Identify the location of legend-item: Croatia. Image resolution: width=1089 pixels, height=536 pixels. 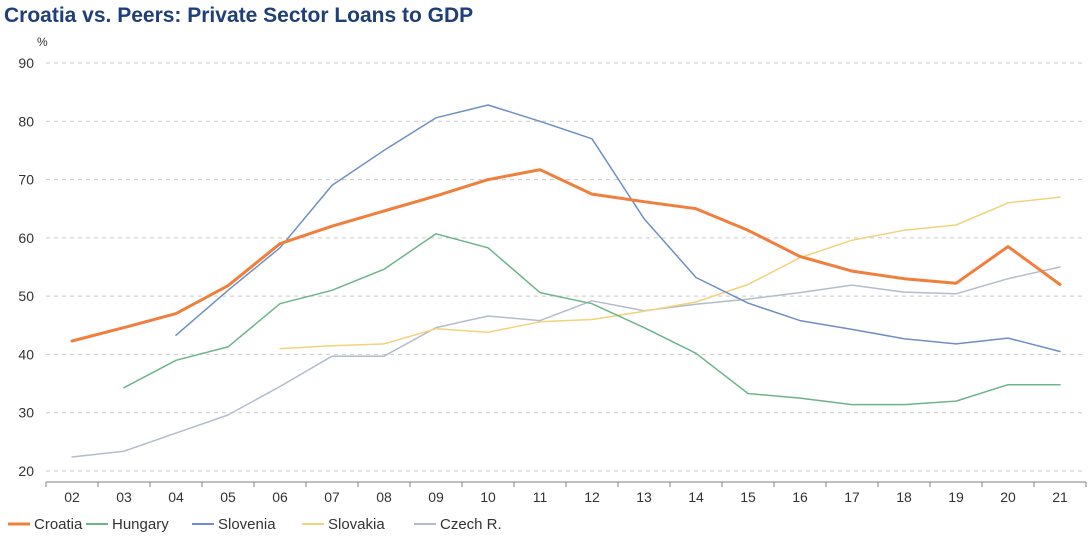
(45, 524).